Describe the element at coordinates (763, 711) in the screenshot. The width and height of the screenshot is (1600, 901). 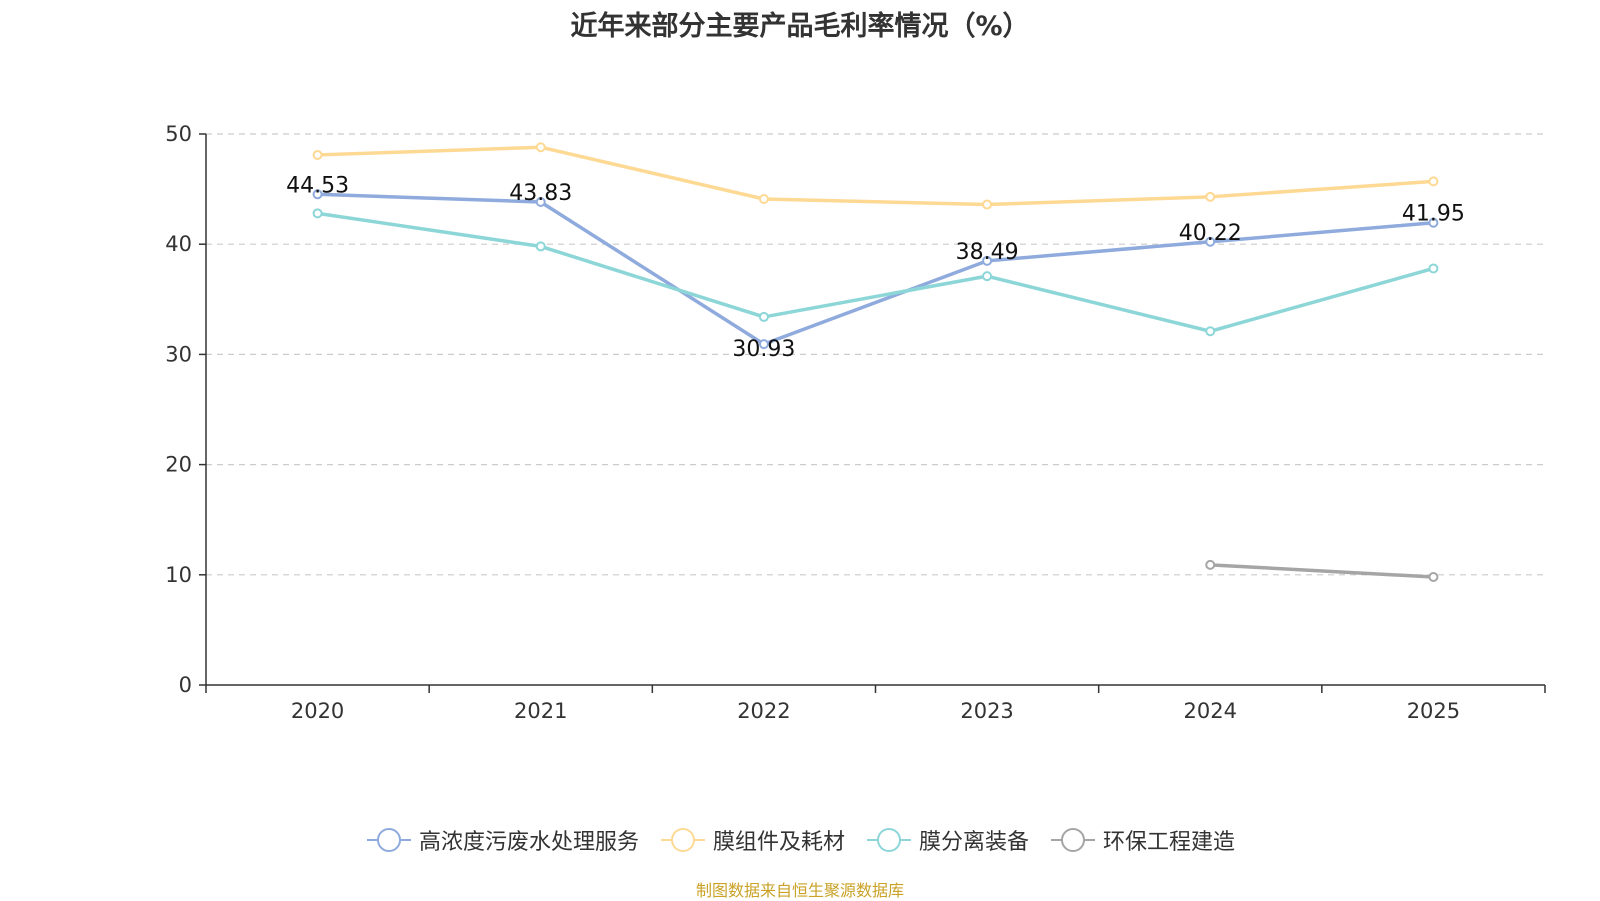
I see `x-tick-label: 2022` at that location.